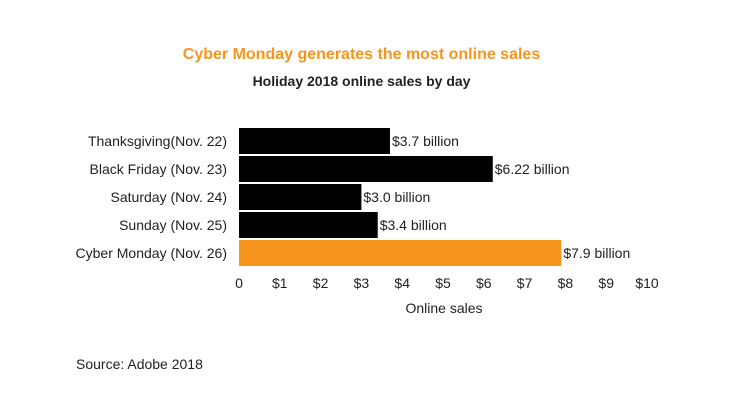 Image resolution: width=741 pixels, height=406 pixels. I want to click on x-tick-label: $3, so click(362, 283).